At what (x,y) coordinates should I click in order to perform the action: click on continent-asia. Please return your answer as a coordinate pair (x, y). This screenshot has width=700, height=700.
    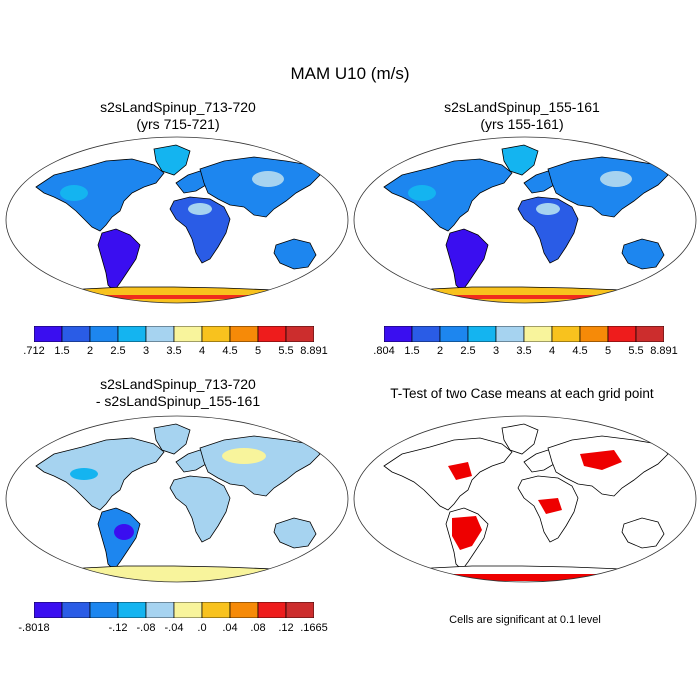
    Looking at the image, I should click on (260, 187).